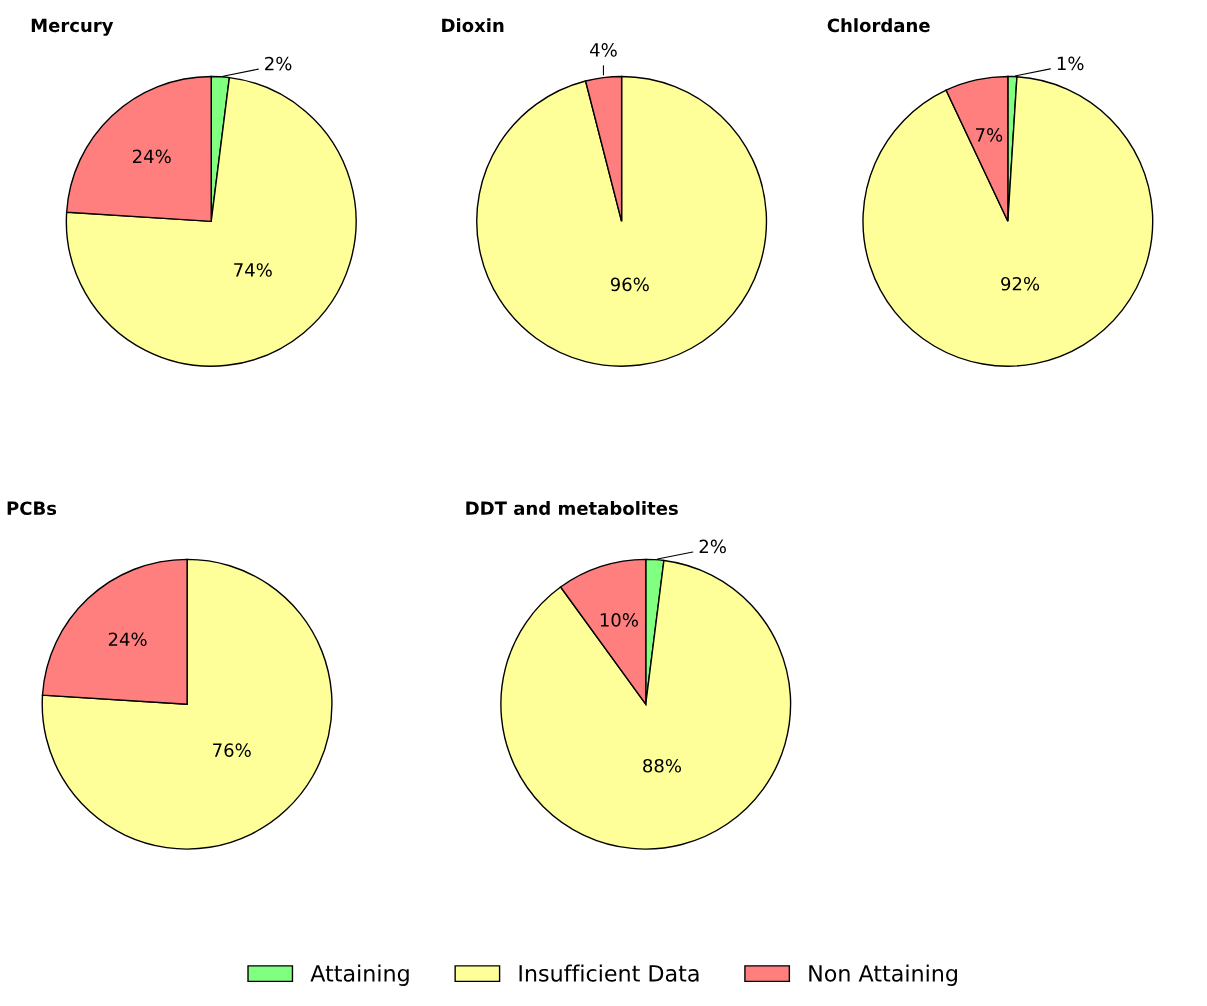 Image resolution: width=1207 pixels, height=1006 pixels. What do you see at coordinates (662, 765) in the screenshot?
I see `data-label: 88%` at bounding box center [662, 765].